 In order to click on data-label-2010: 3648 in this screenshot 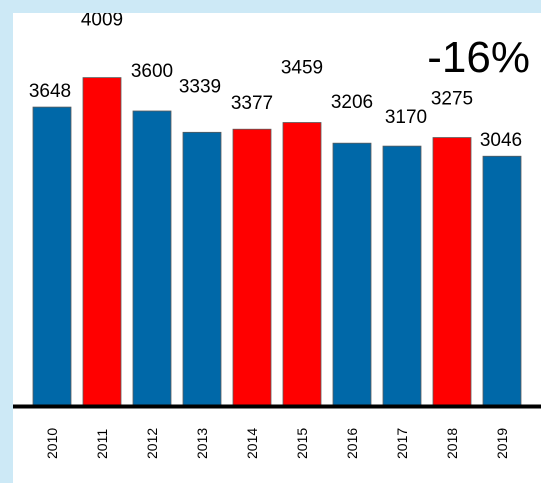, I will do `click(50, 91)`.